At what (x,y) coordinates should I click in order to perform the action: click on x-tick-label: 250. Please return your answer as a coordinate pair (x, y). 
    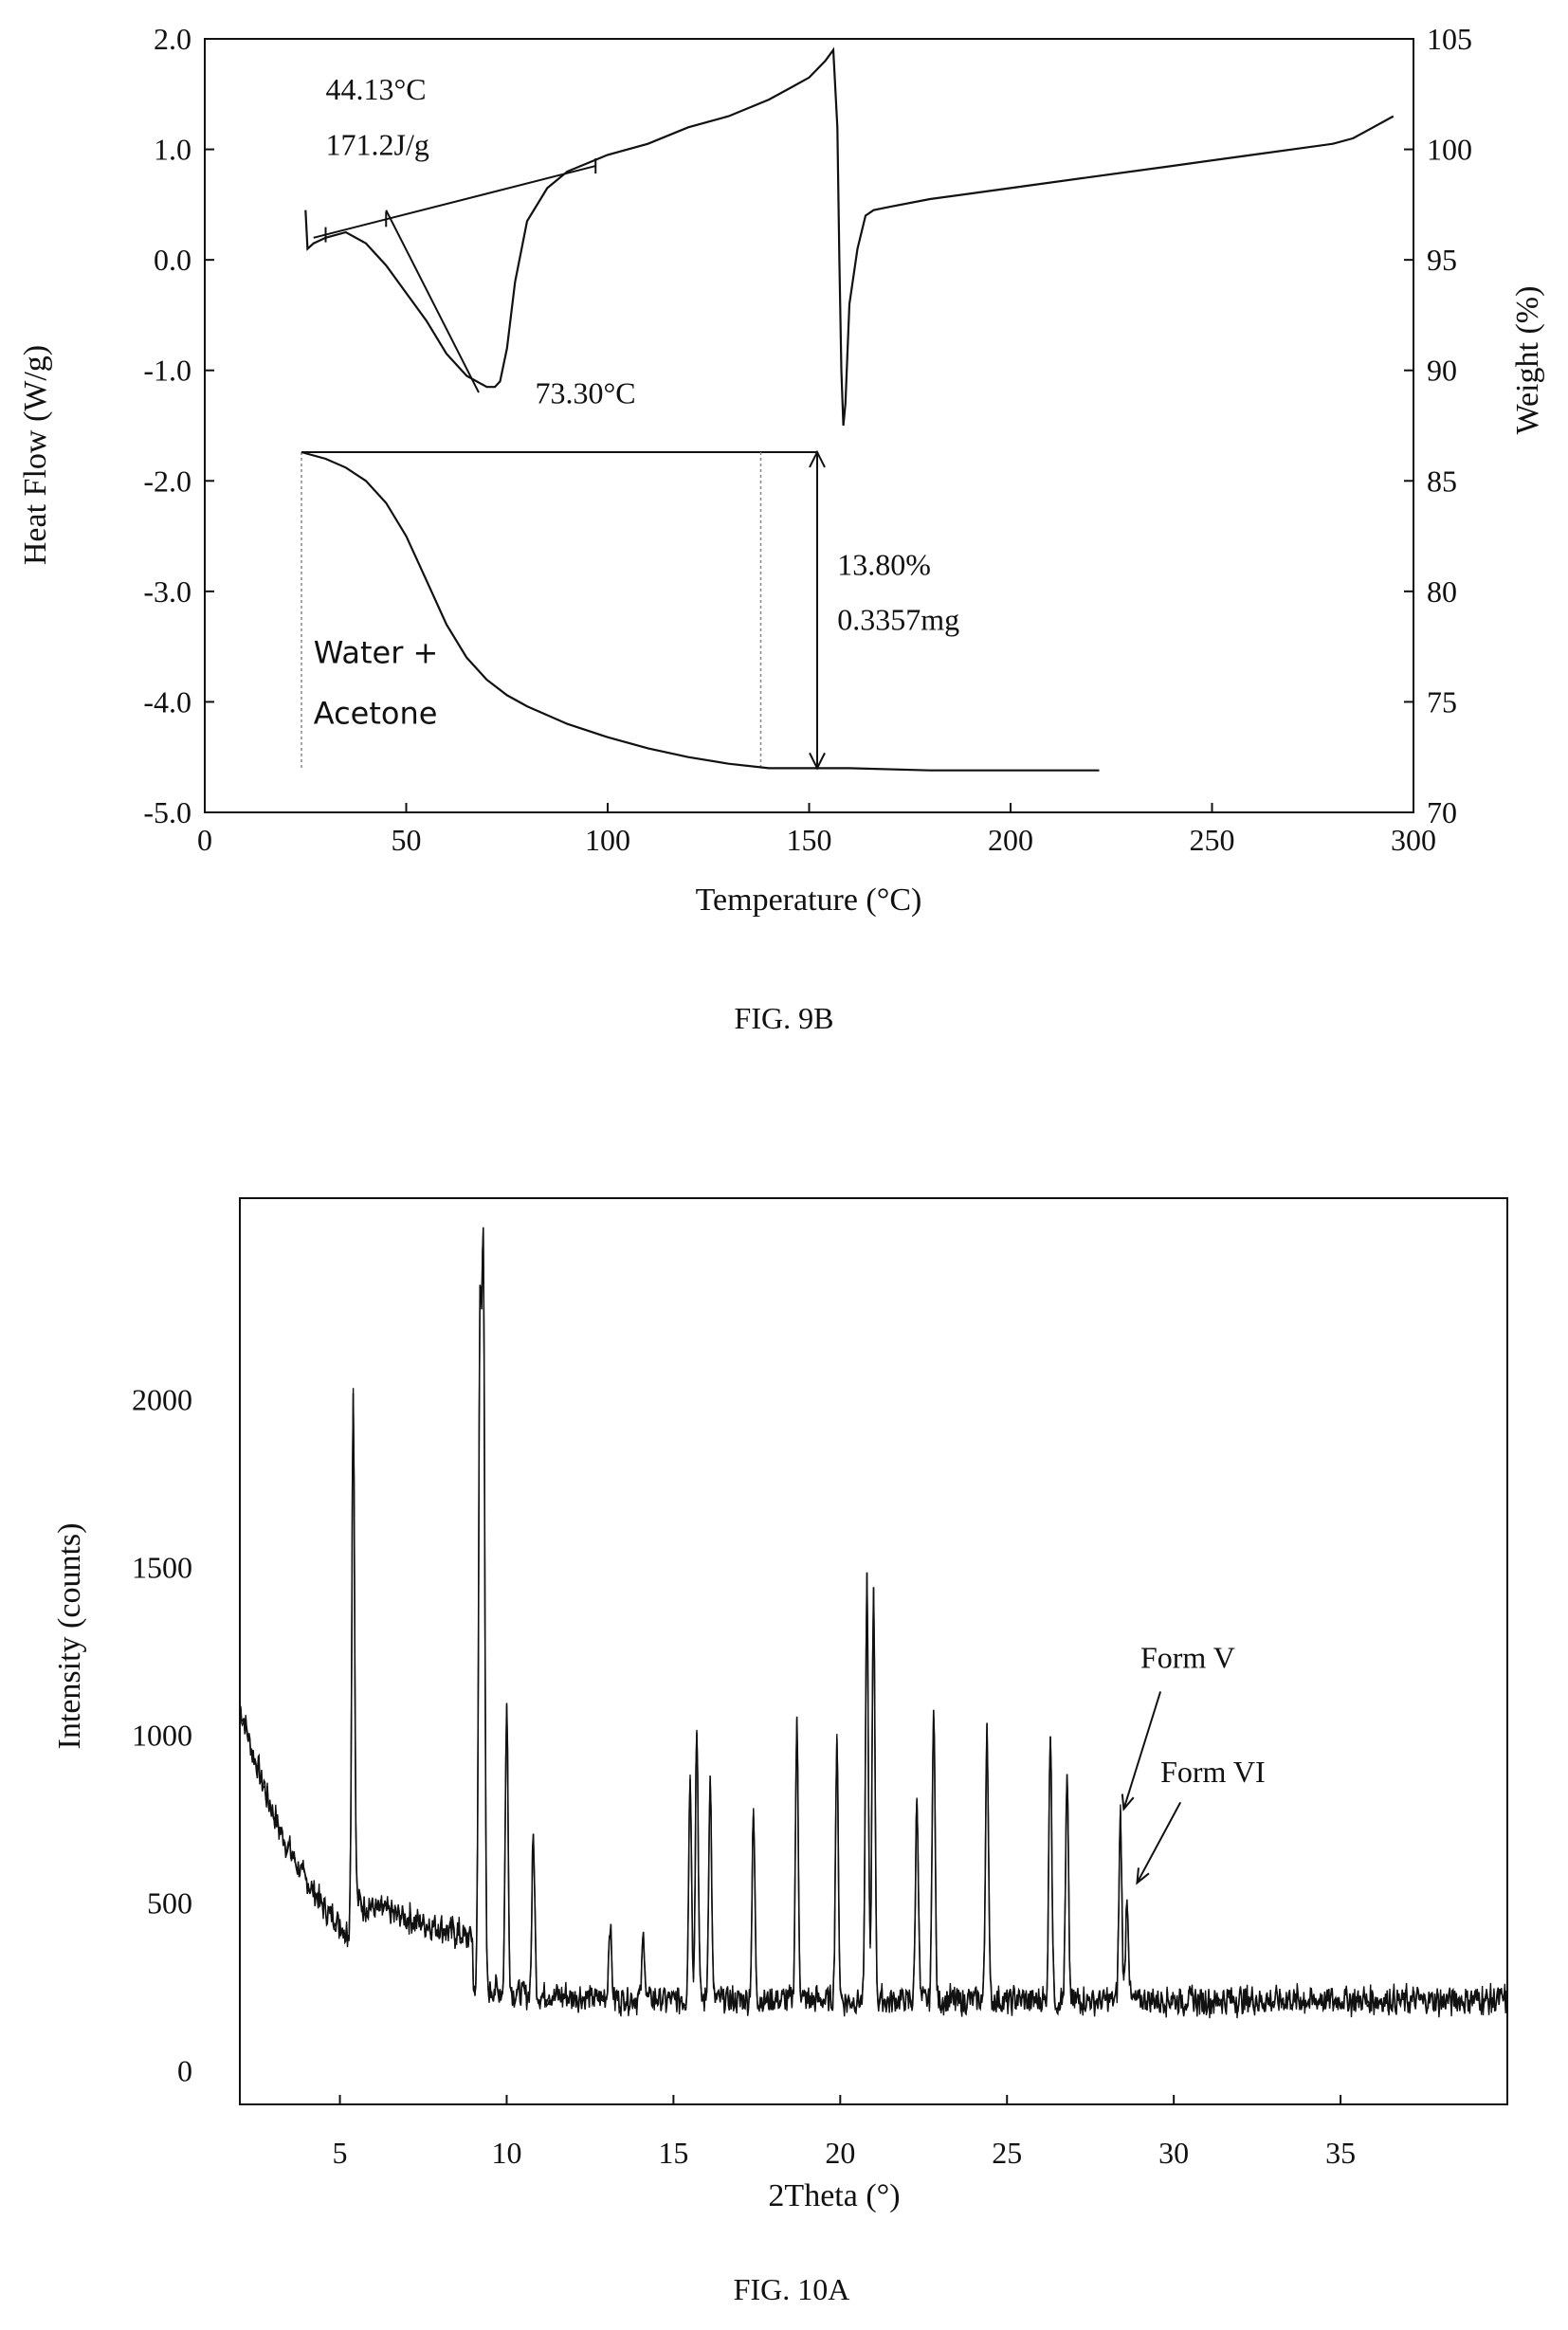
    Looking at the image, I should click on (1212, 840).